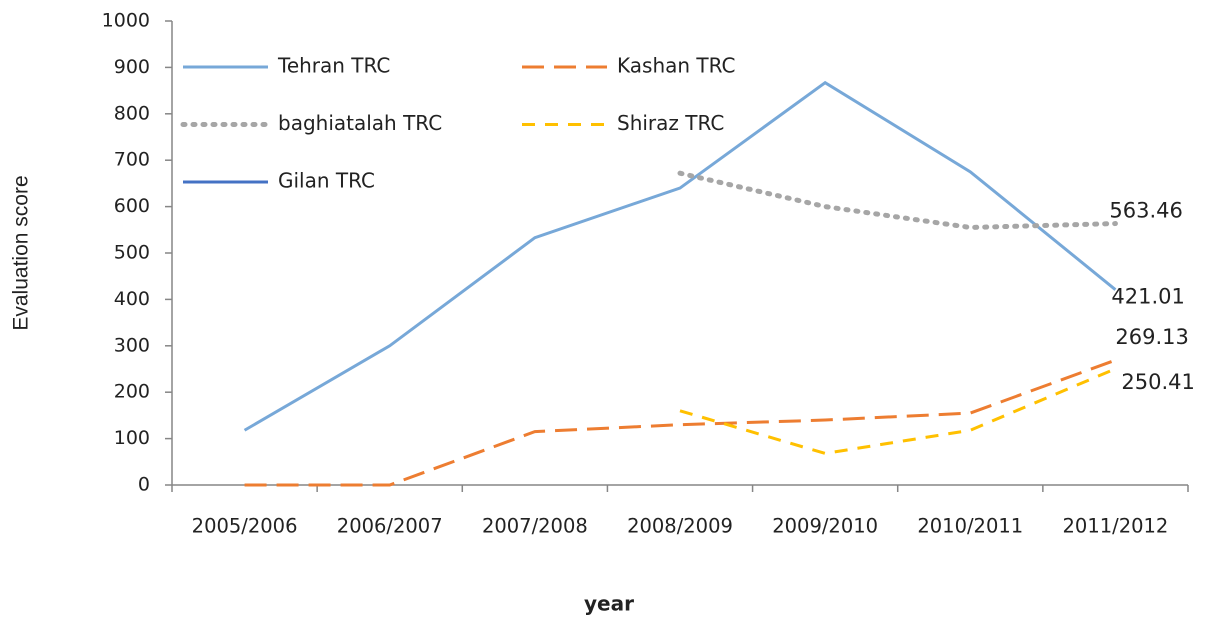 The width and height of the screenshot is (1217, 621). I want to click on y-tick-label: 400, so click(132, 299).